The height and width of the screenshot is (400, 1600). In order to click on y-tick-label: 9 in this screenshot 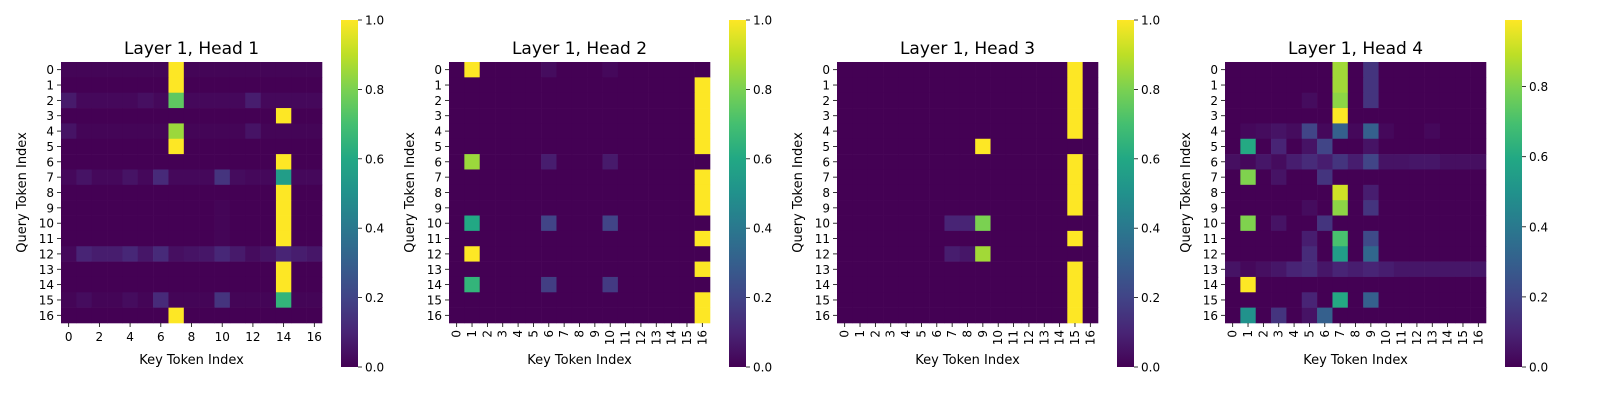, I will do `click(50, 208)`.